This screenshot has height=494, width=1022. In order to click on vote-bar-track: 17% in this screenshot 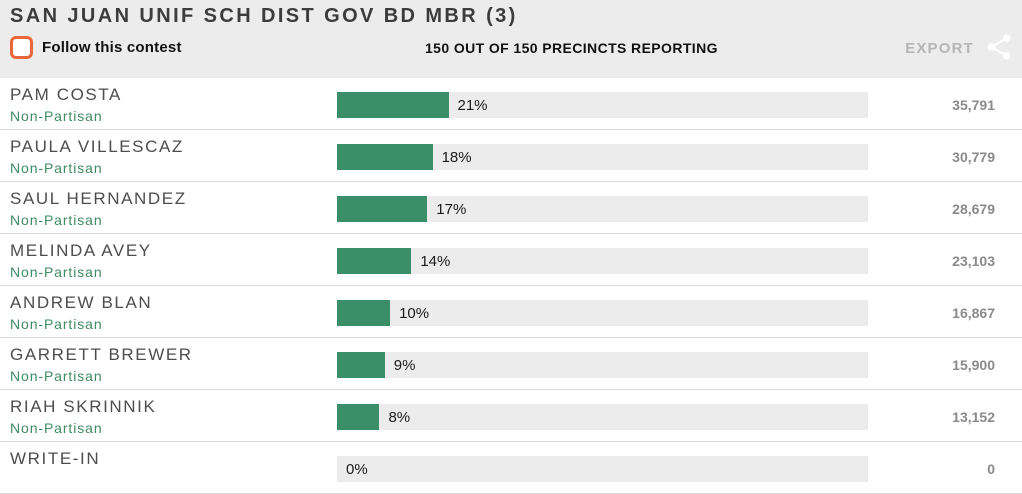, I will do `click(602, 209)`.